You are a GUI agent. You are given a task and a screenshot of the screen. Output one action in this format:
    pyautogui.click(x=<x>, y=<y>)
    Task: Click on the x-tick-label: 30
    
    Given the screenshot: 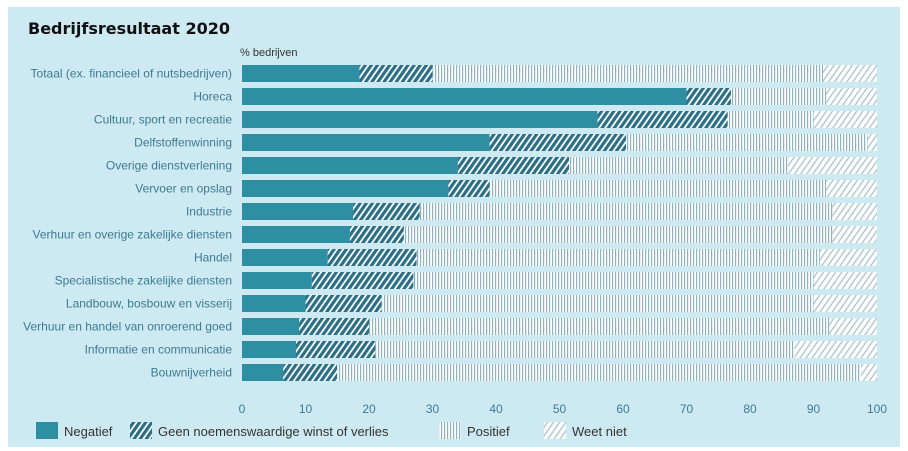 What is the action you would take?
    pyautogui.click(x=433, y=409)
    